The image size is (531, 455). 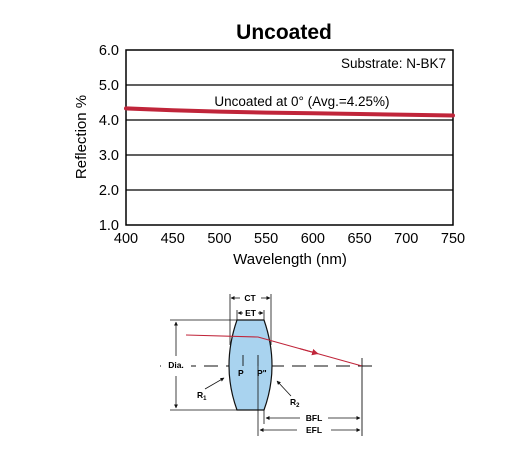 What do you see at coordinates (406, 239) in the screenshot?
I see `x-tick-label: 700` at bounding box center [406, 239].